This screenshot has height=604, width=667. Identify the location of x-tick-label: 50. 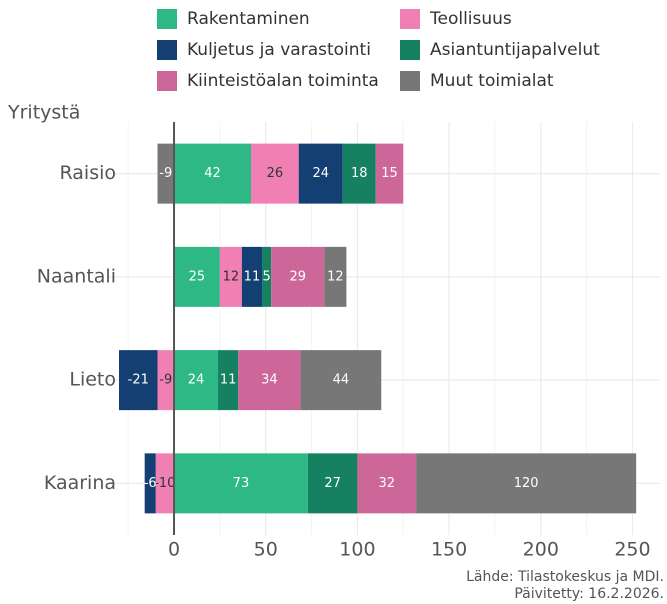
(266, 550).